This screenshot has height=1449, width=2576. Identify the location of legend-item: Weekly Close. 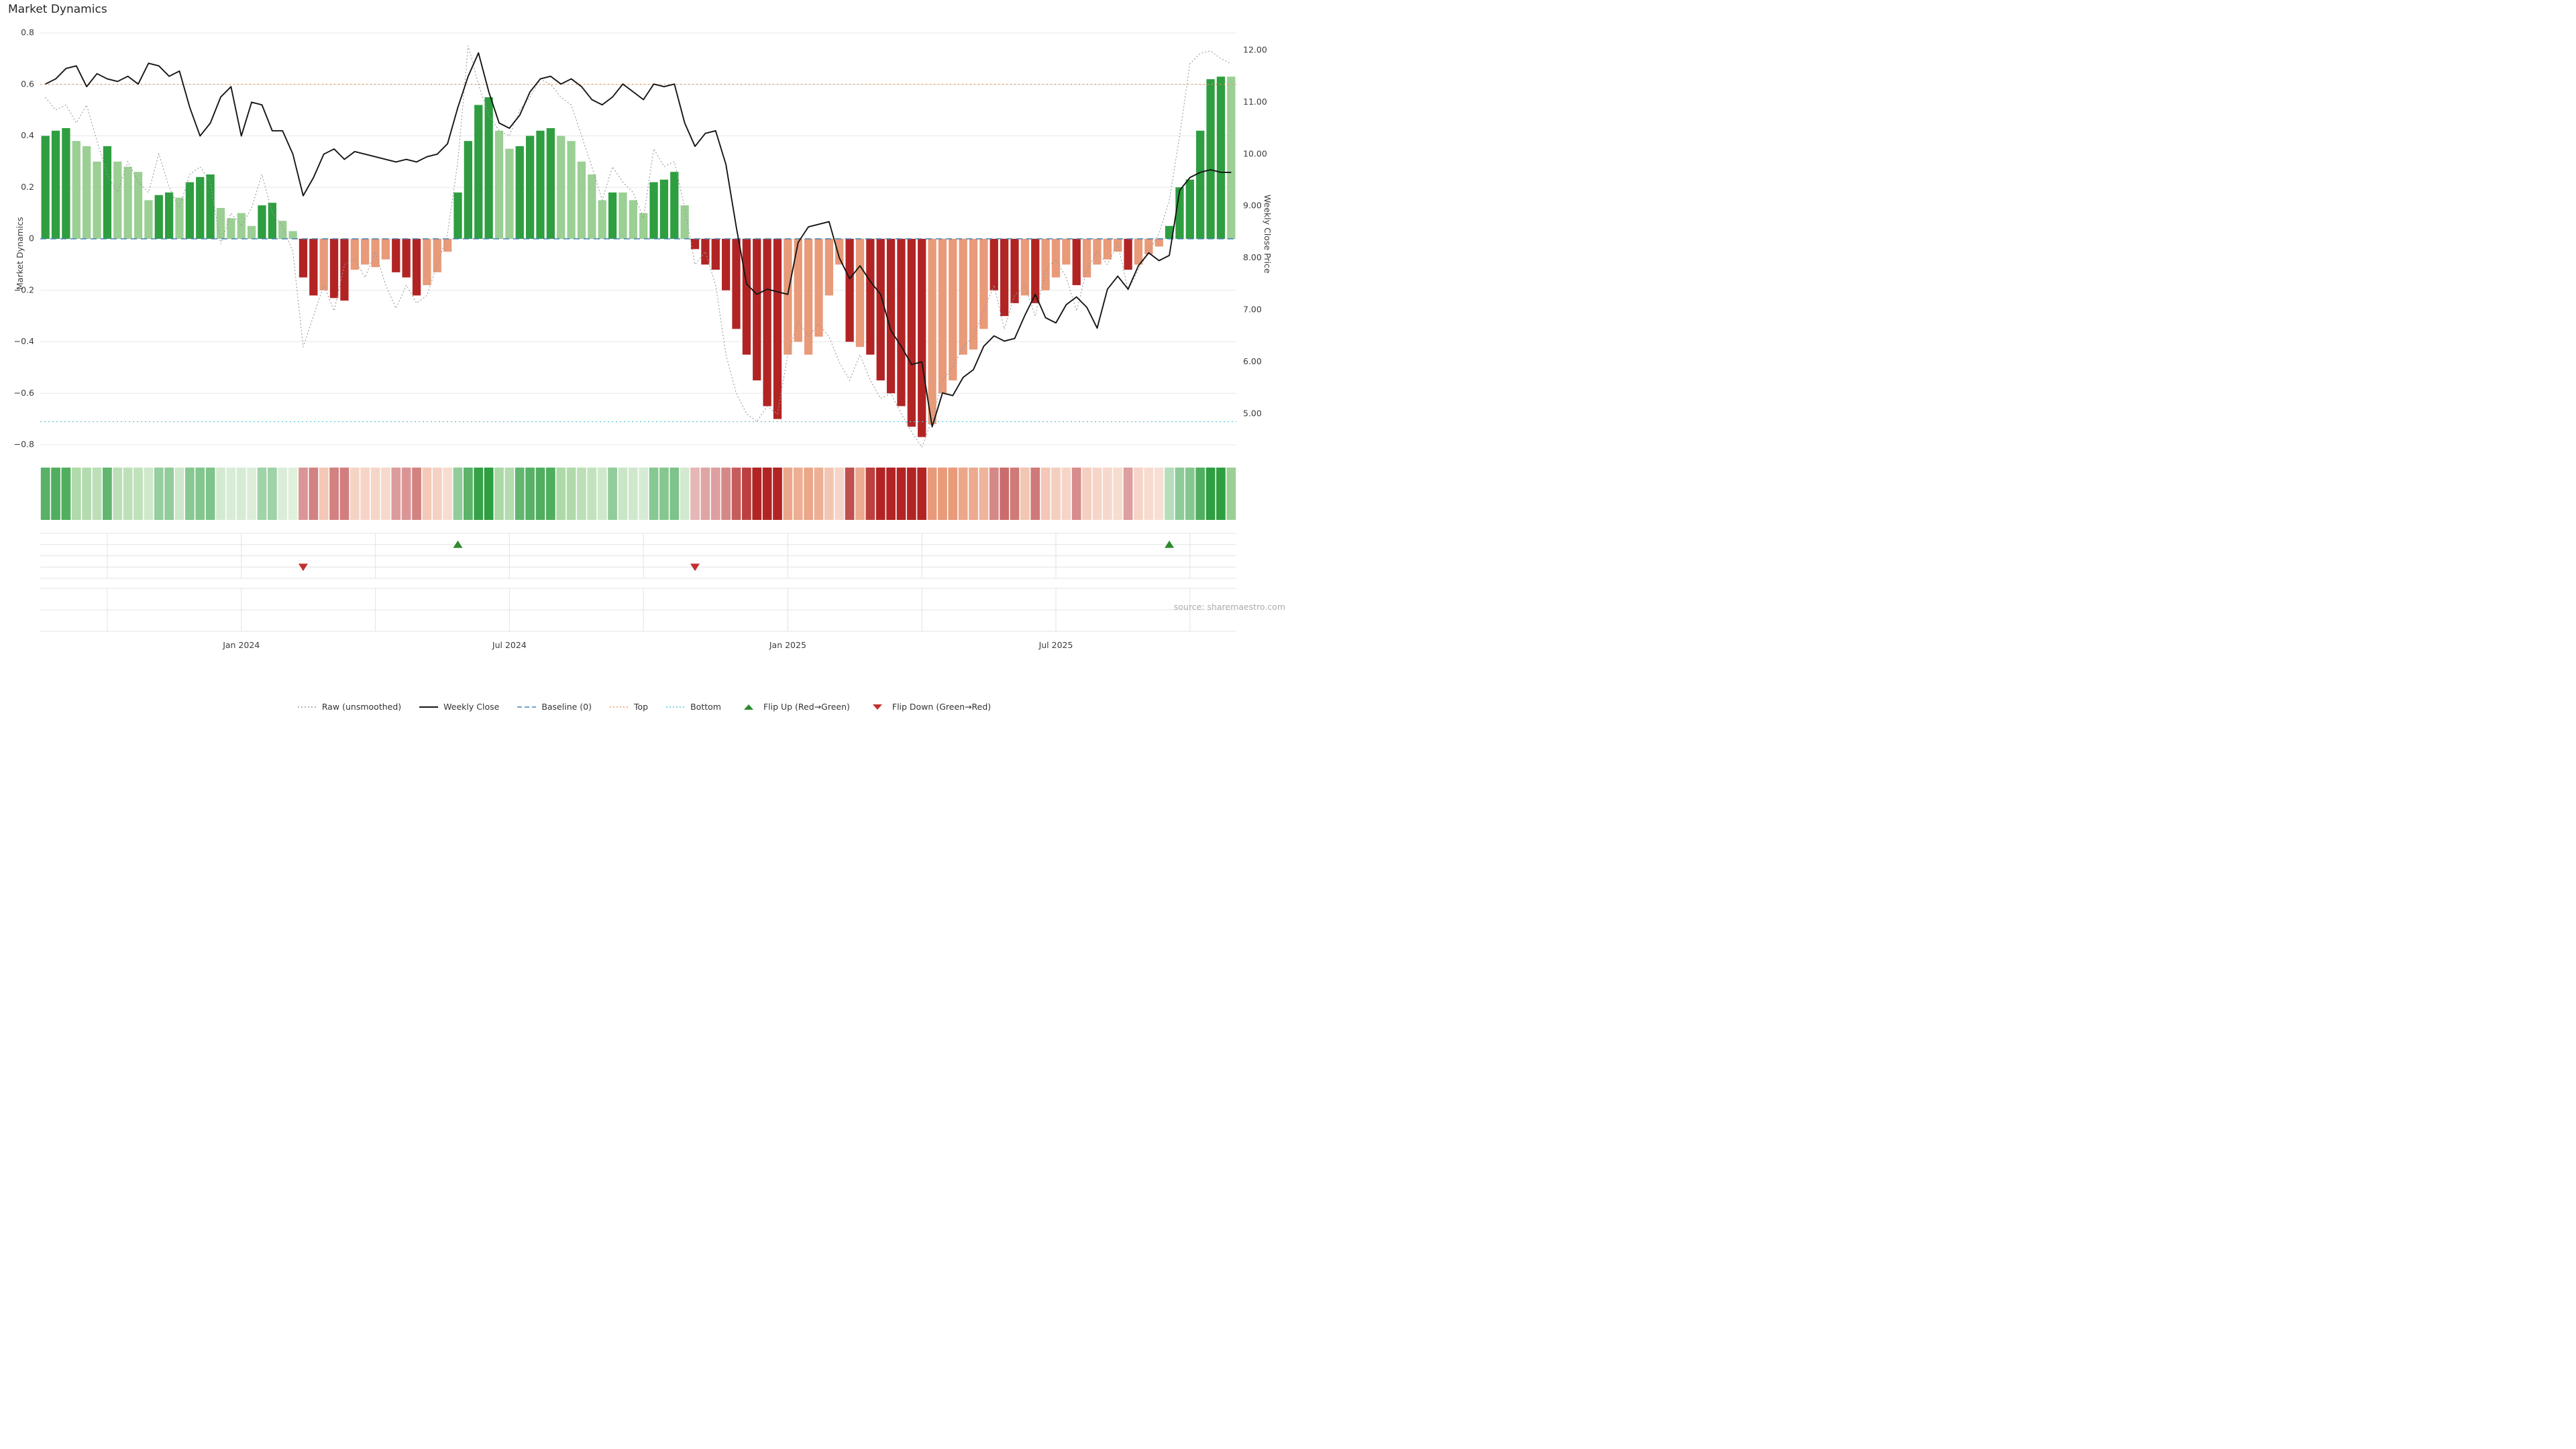
(459, 707).